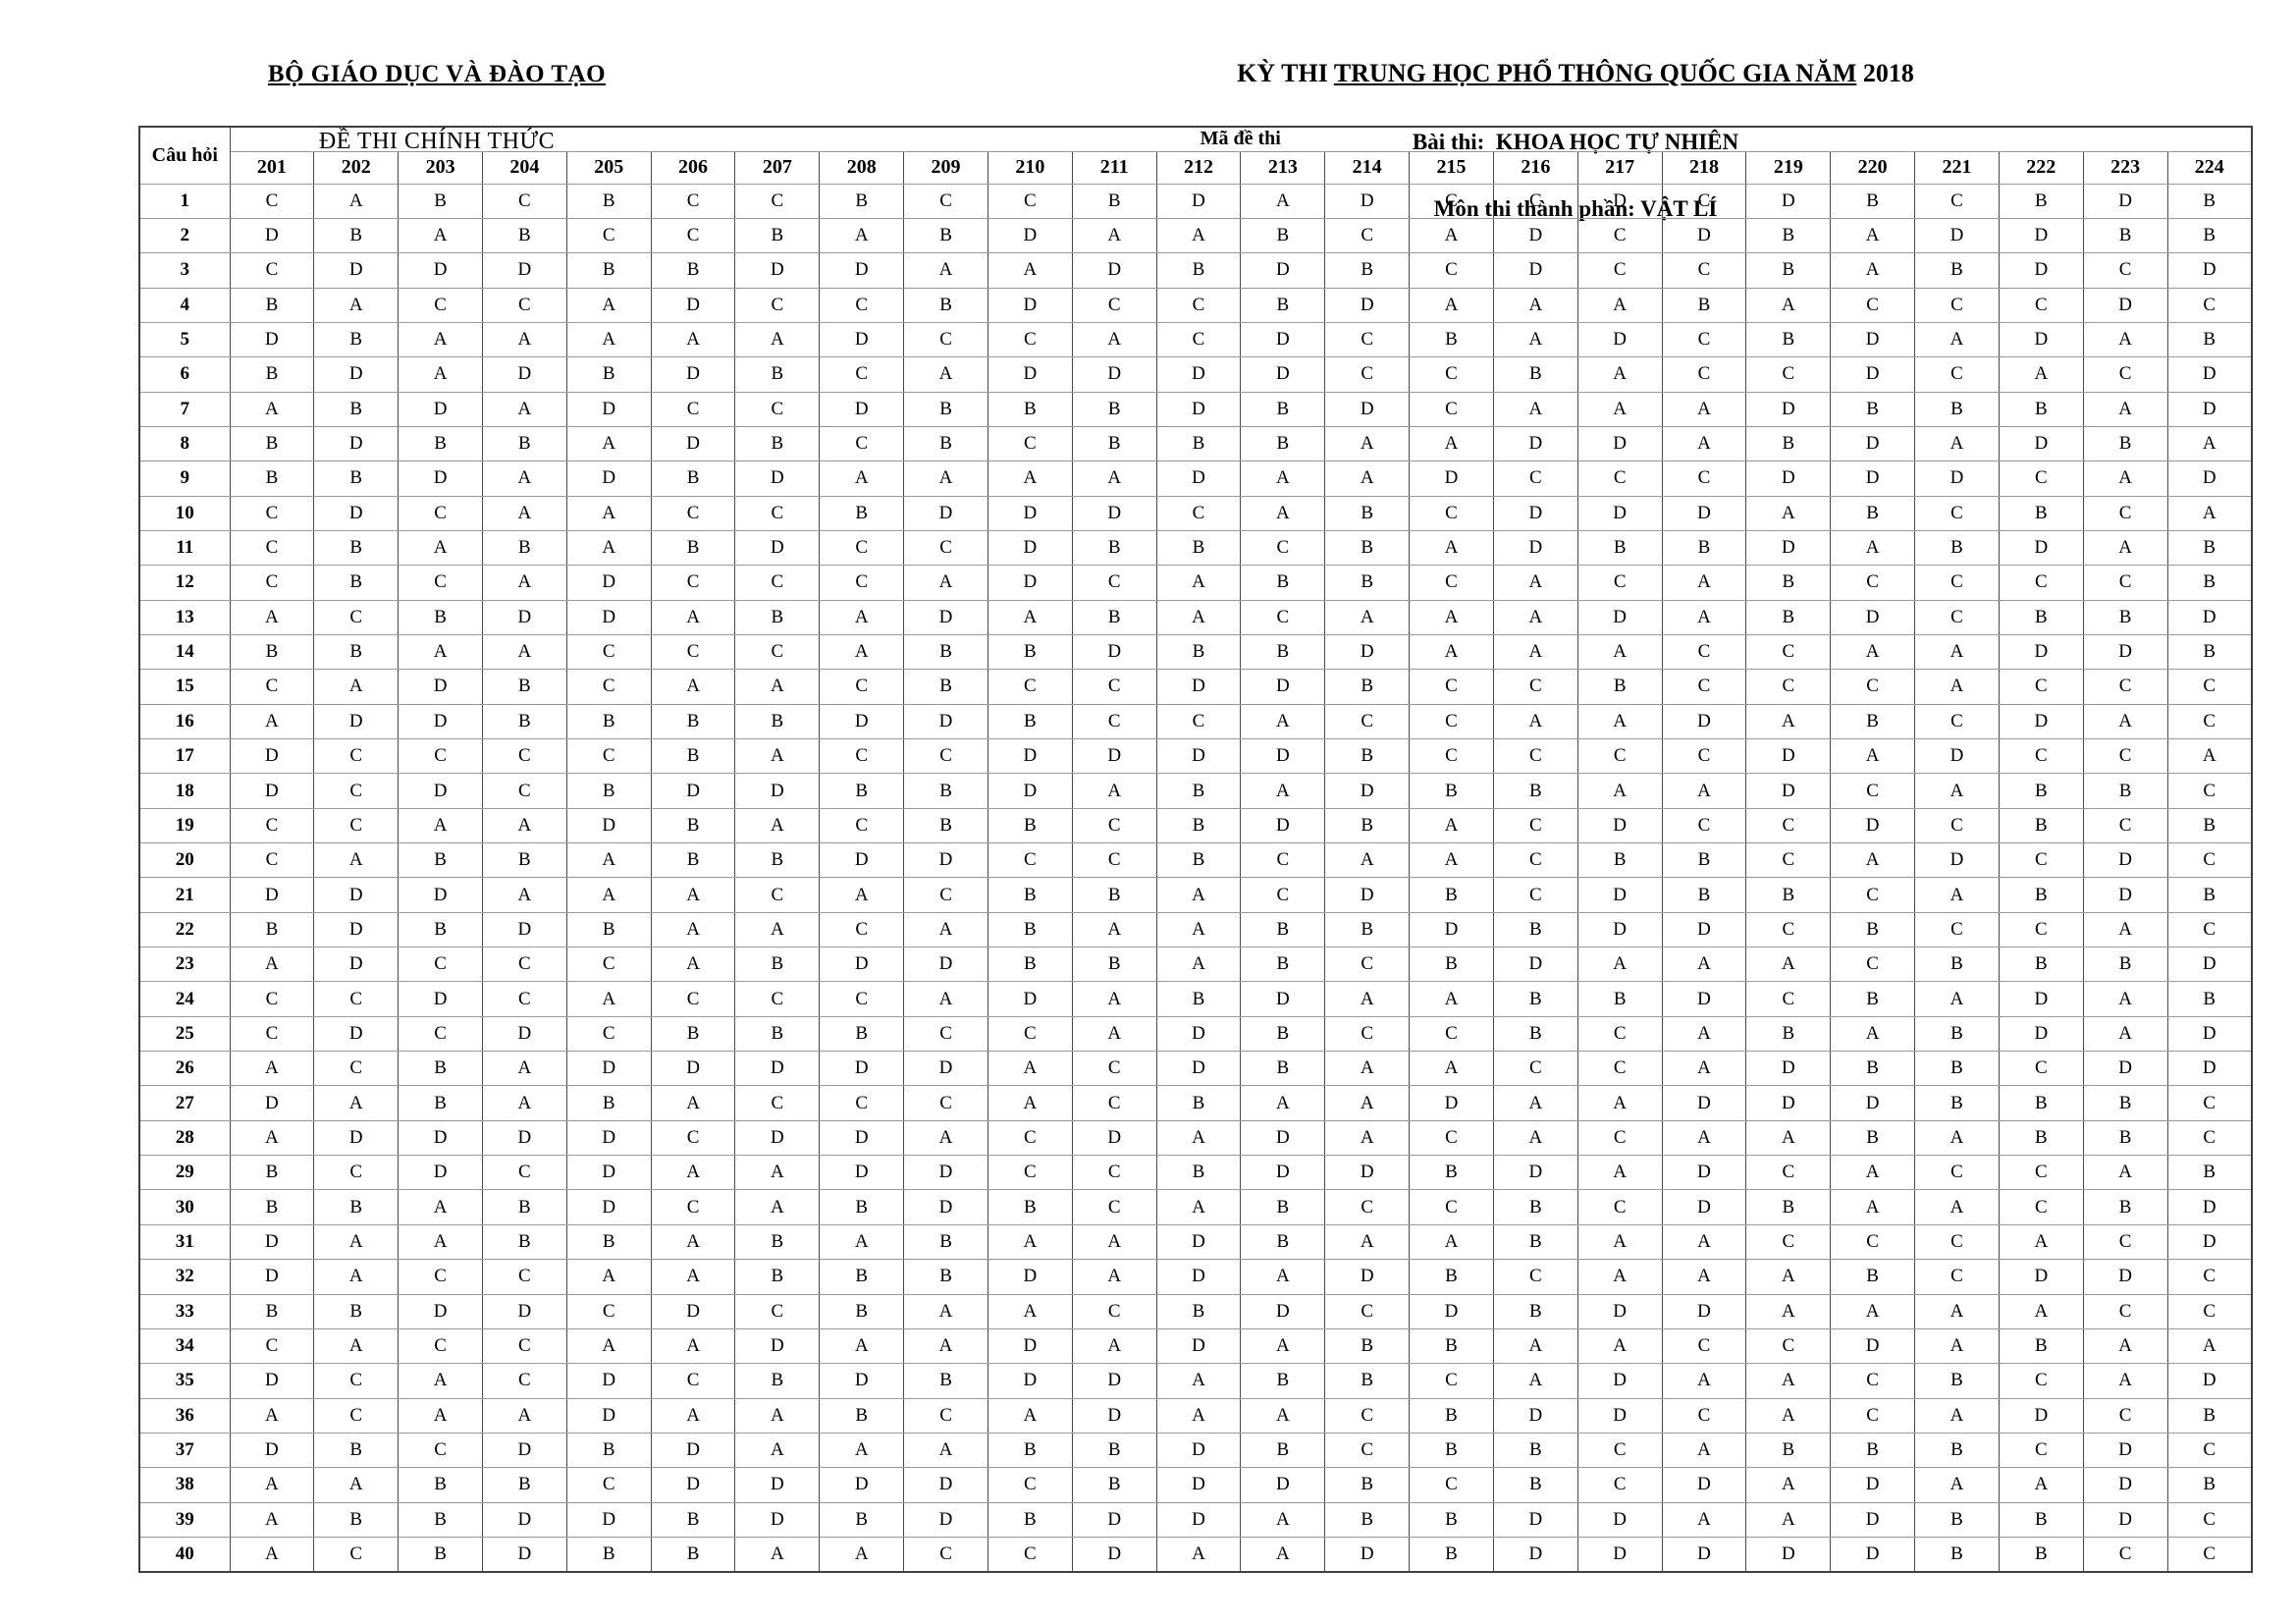  Describe the element at coordinates (184, 1554) in the screenshot. I see `question-number: 40` at that location.